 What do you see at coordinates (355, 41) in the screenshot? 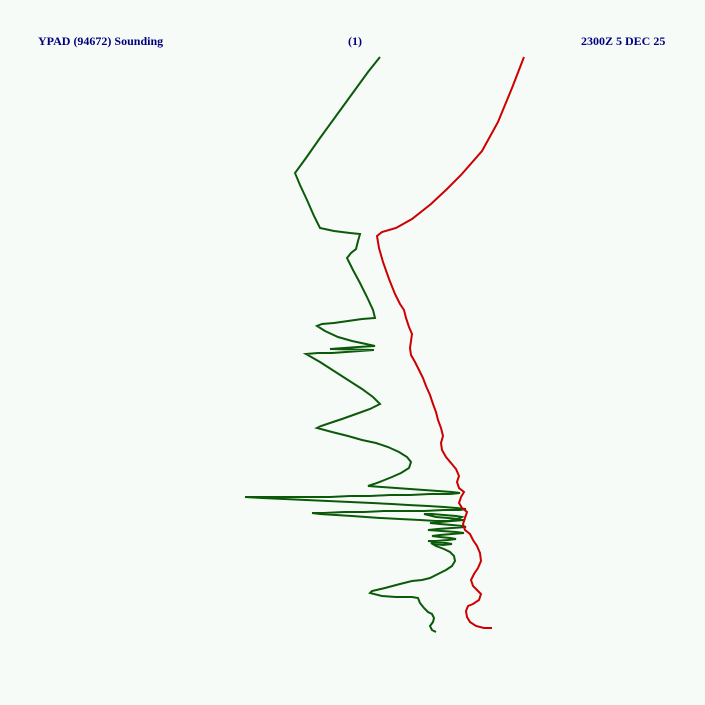
I see `panel-number-label: (1)` at bounding box center [355, 41].